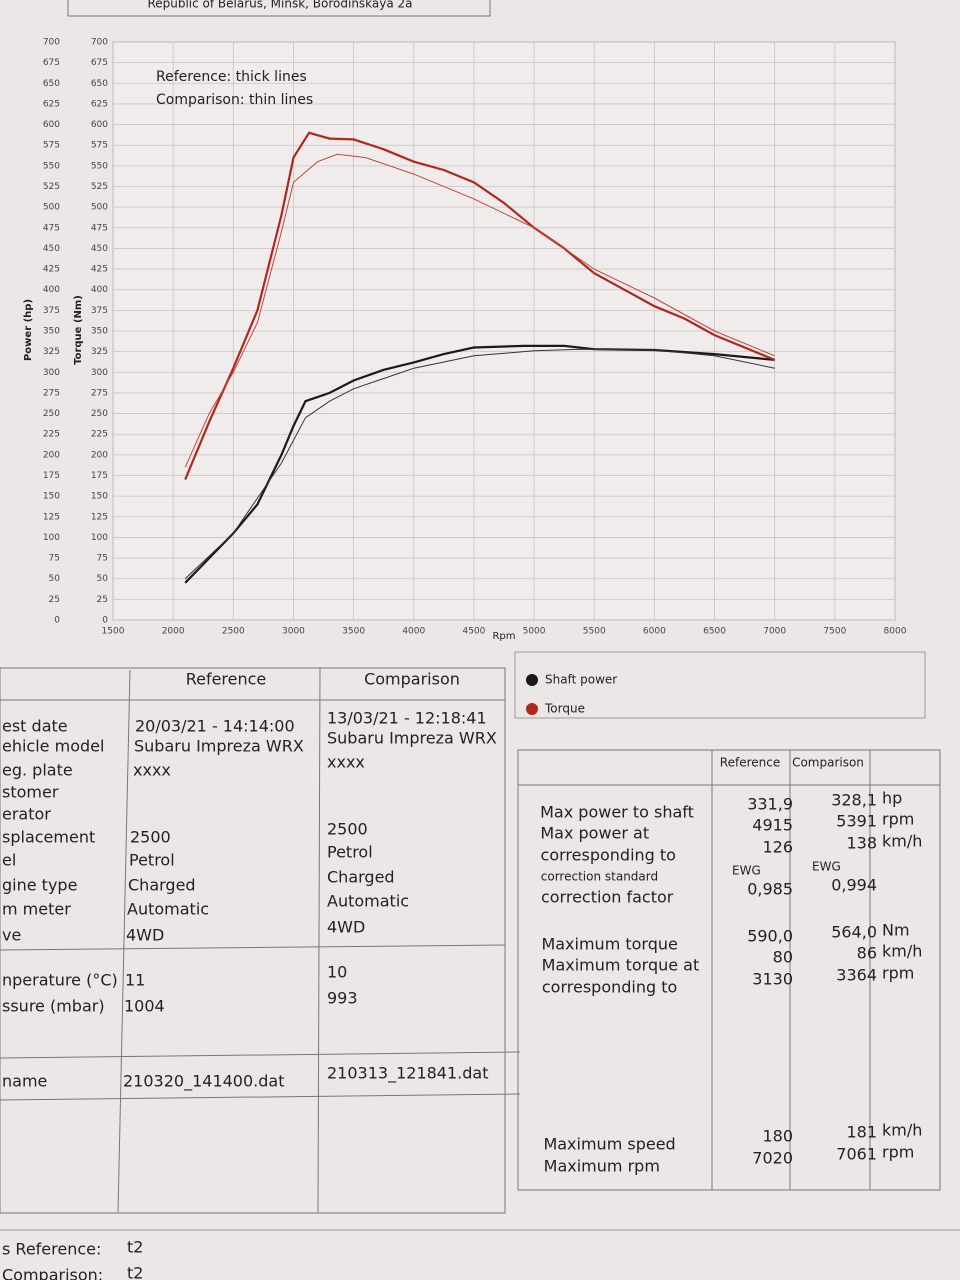  I want to click on cell: 564,0, so click(854, 932).